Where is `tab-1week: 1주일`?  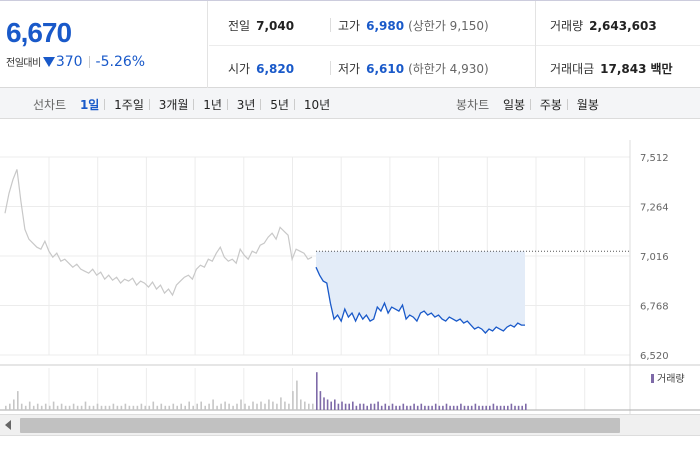
tab-1week: 1주일 is located at coordinates (129, 105).